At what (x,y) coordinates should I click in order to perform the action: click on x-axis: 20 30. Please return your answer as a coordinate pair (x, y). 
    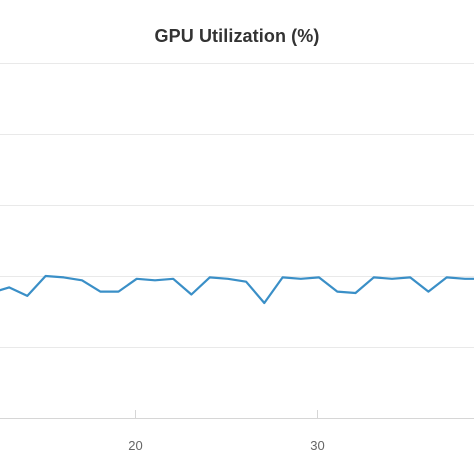
    Looking at the image, I should click on (237, 431).